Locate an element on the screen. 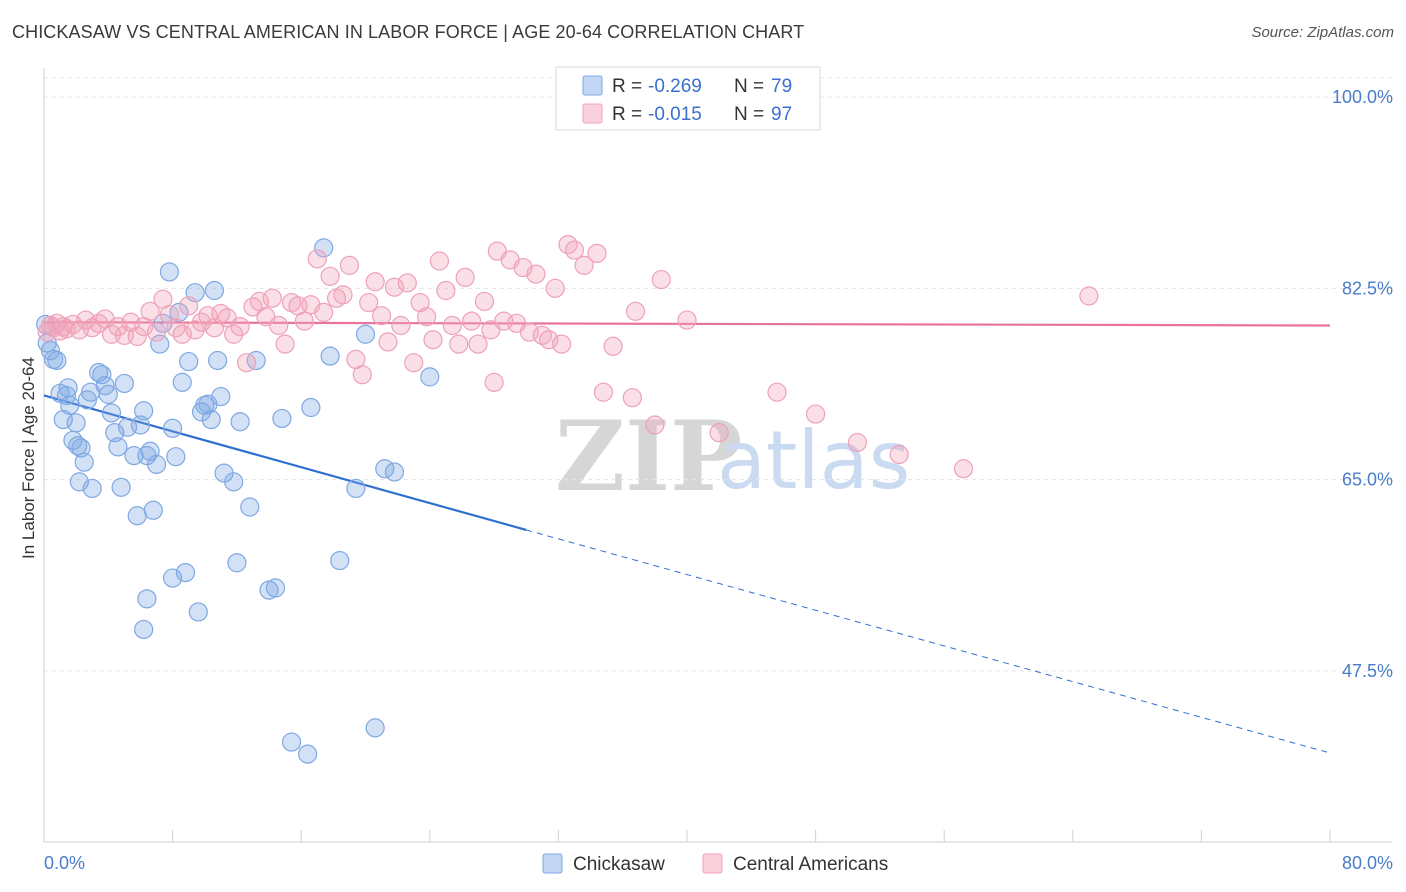  trend-line-chickasaw-extension is located at coordinates (928, 641).